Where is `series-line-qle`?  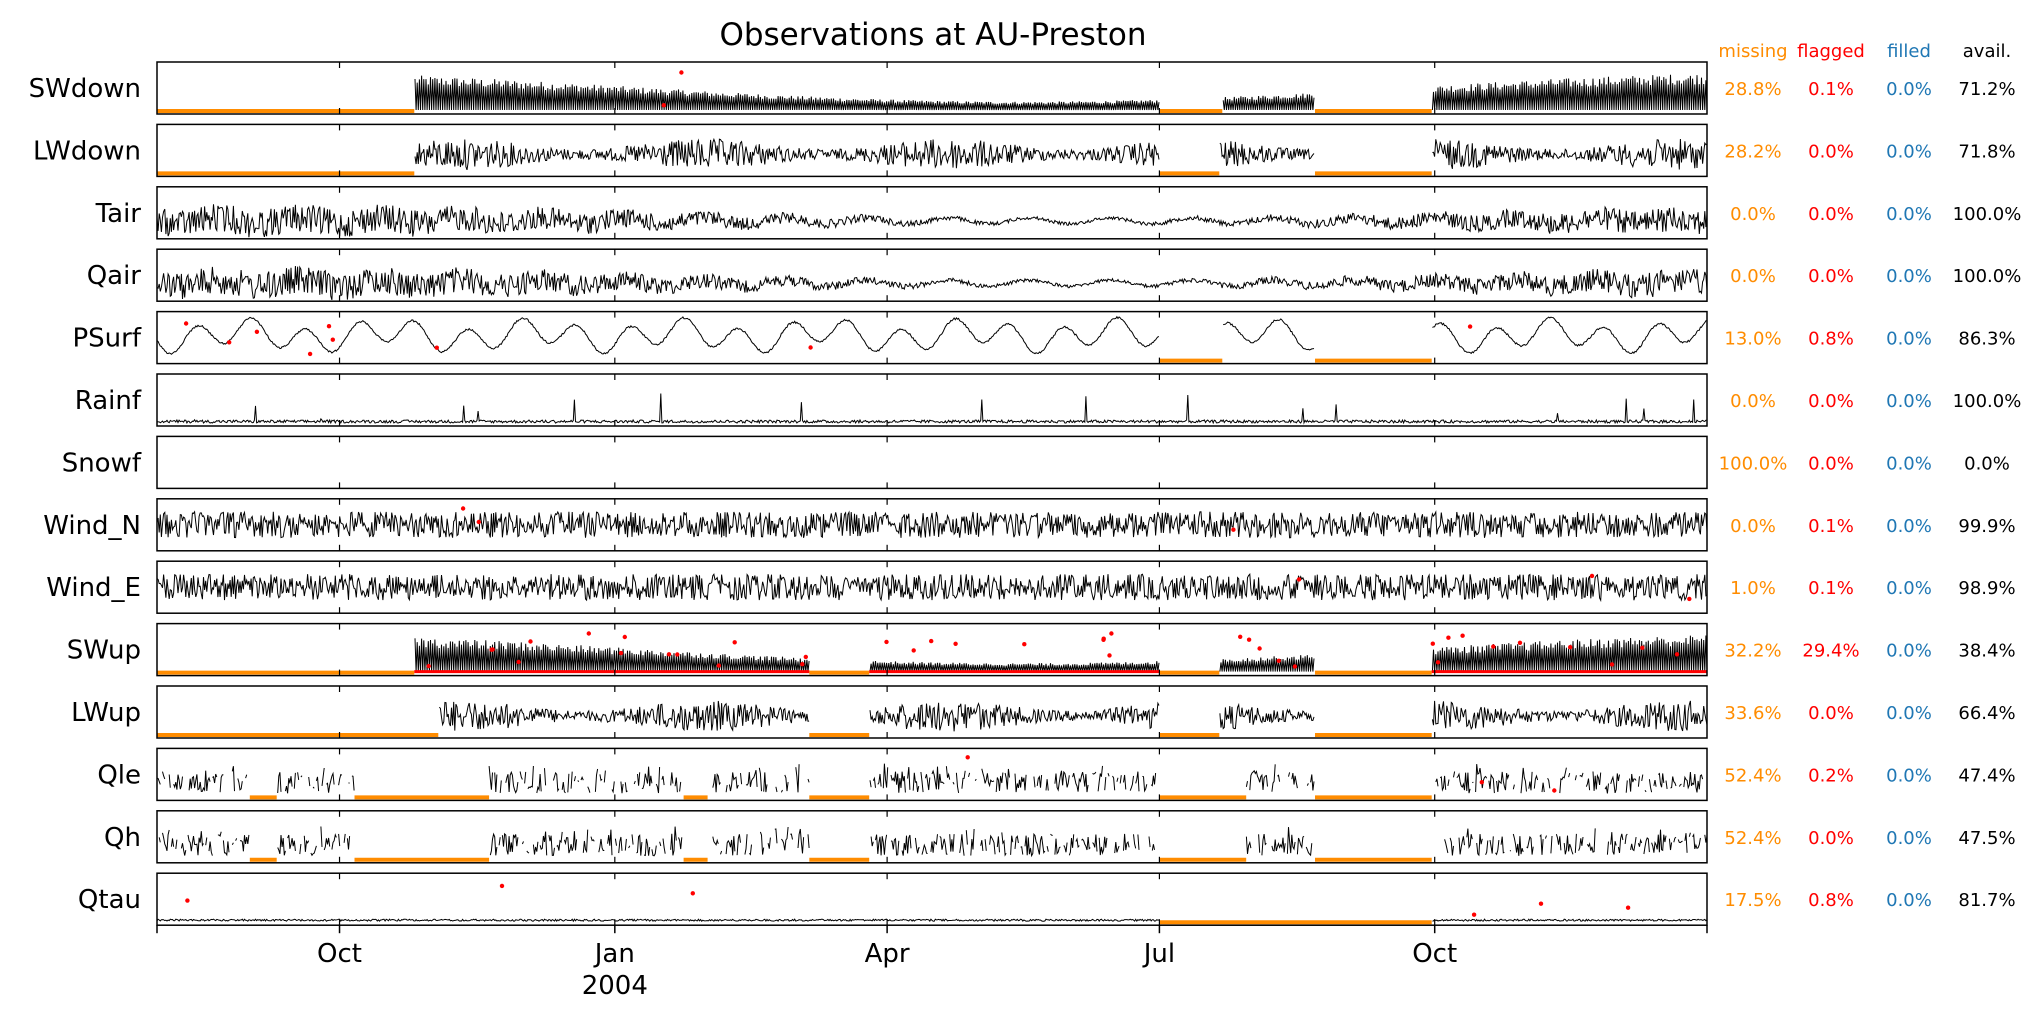
series-line-qle is located at coordinates (932, 779).